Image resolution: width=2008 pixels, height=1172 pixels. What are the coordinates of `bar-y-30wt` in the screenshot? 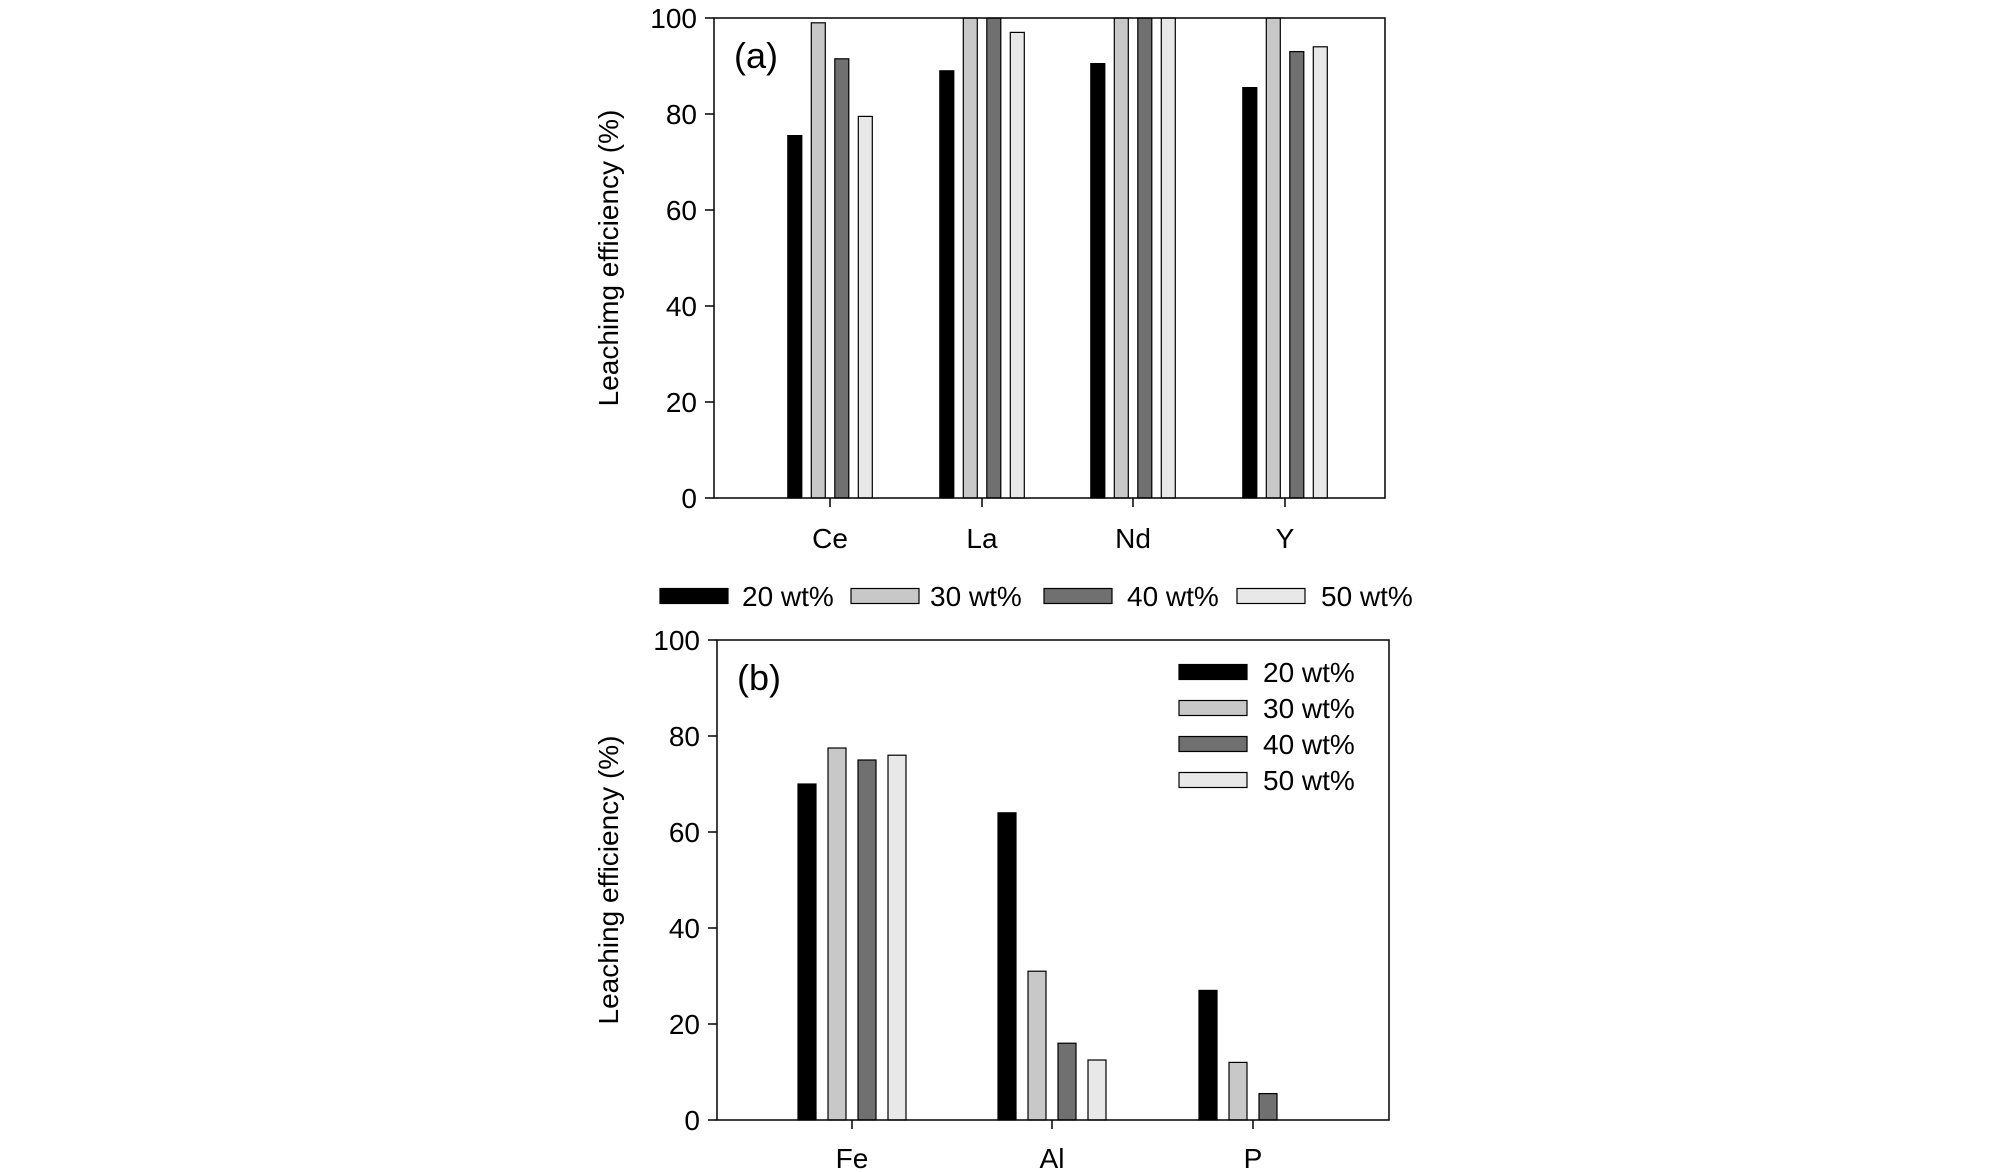 It's located at (1273, 258).